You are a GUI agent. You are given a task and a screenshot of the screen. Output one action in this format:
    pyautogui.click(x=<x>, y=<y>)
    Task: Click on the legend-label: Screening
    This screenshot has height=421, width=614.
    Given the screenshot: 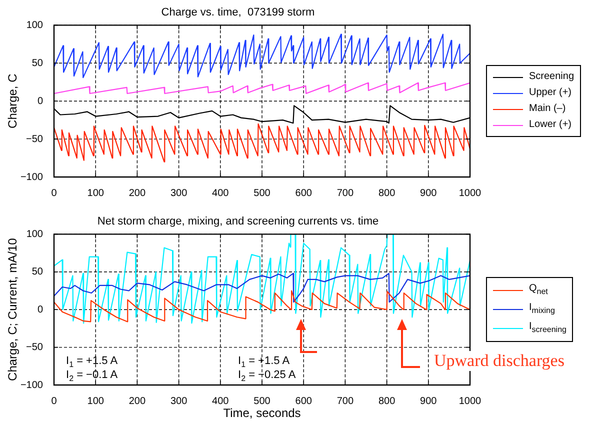 What is the action you would take?
    pyautogui.click(x=551, y=77)
    